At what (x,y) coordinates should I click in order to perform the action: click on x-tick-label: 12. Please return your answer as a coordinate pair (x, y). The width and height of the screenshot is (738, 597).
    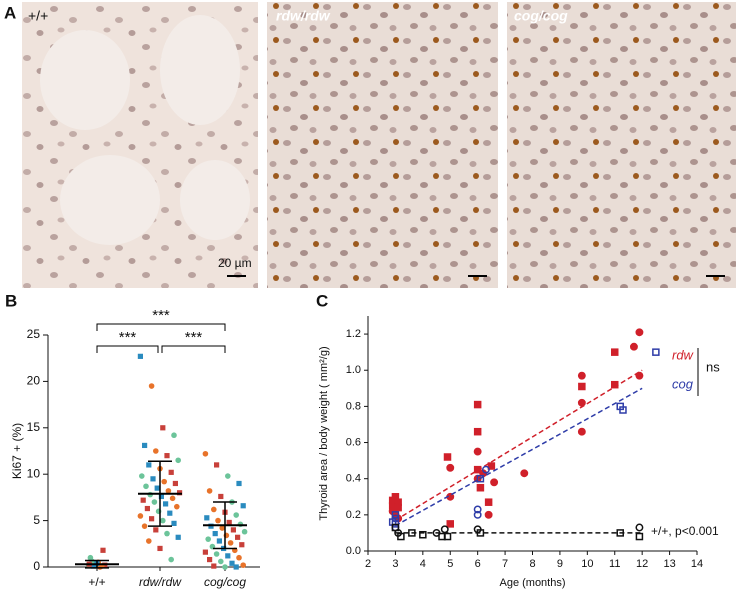
    Looking at the image, I should click on (642, 564).